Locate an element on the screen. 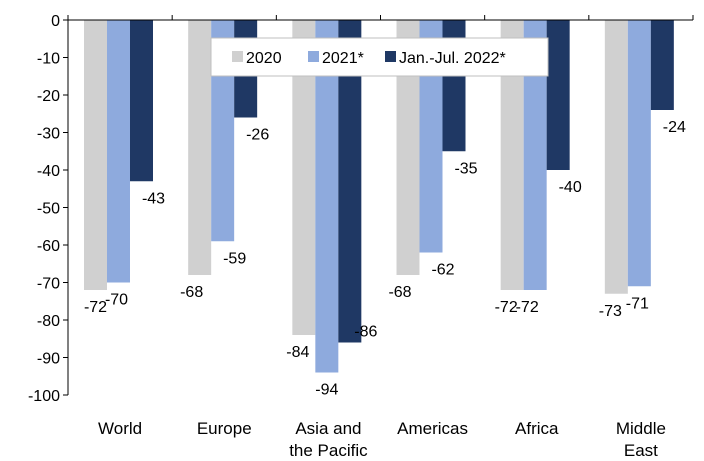 This screenshot has height=461, width=704. y-tick-label-6: -60 is located at coordinates (48, 246).